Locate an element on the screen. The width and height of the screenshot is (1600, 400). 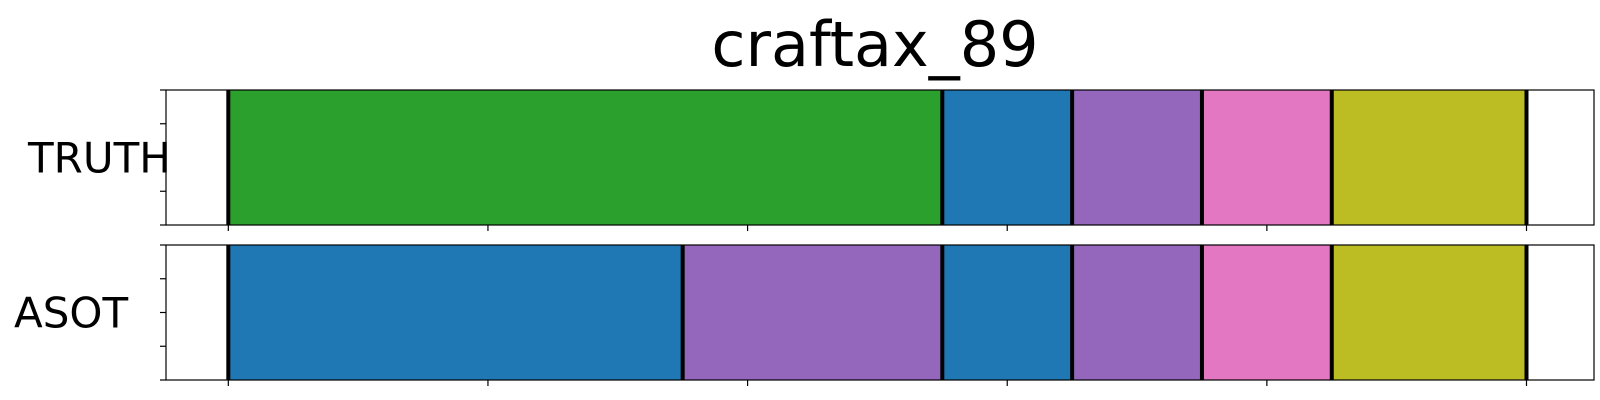
row-label-truth: TRUTH is located at coordinates (99, 158).